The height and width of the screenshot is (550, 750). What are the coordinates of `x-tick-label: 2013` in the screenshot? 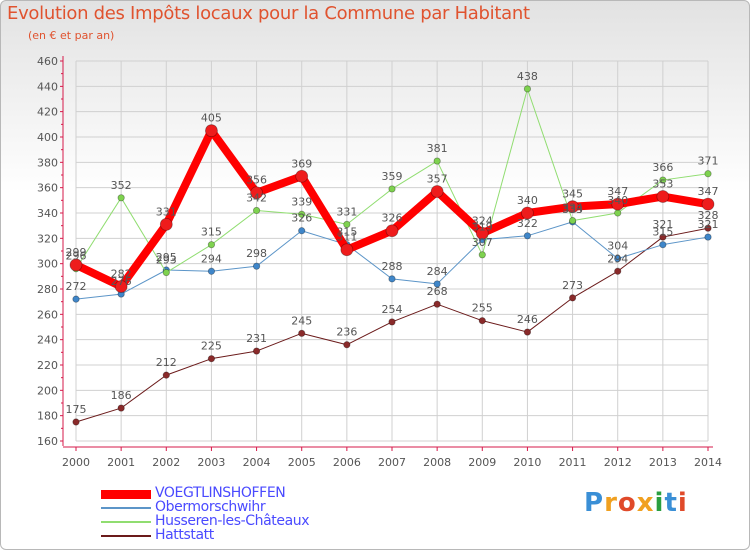 It's located at (663, 462).